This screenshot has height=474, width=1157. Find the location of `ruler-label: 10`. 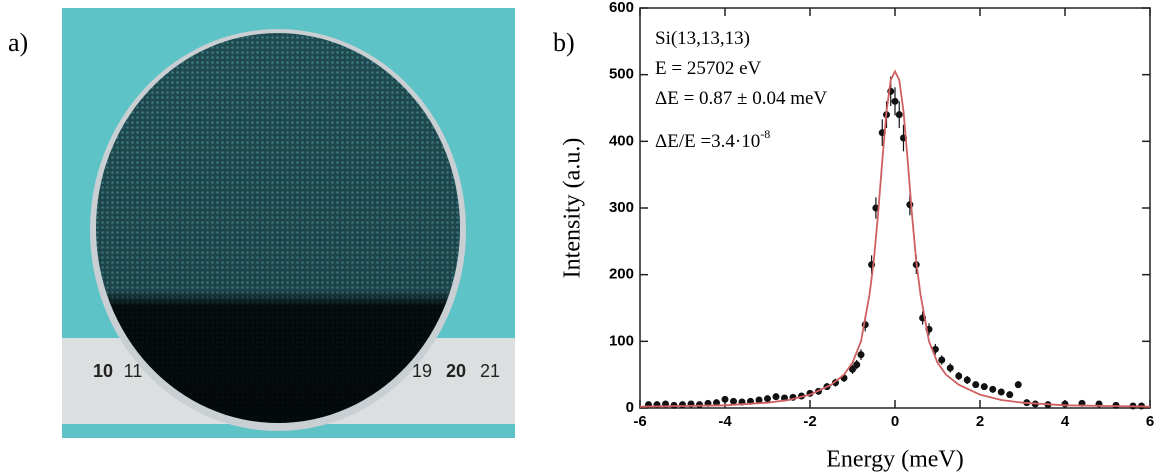

ruler-label: 10 is located at coordinates (103, 371).